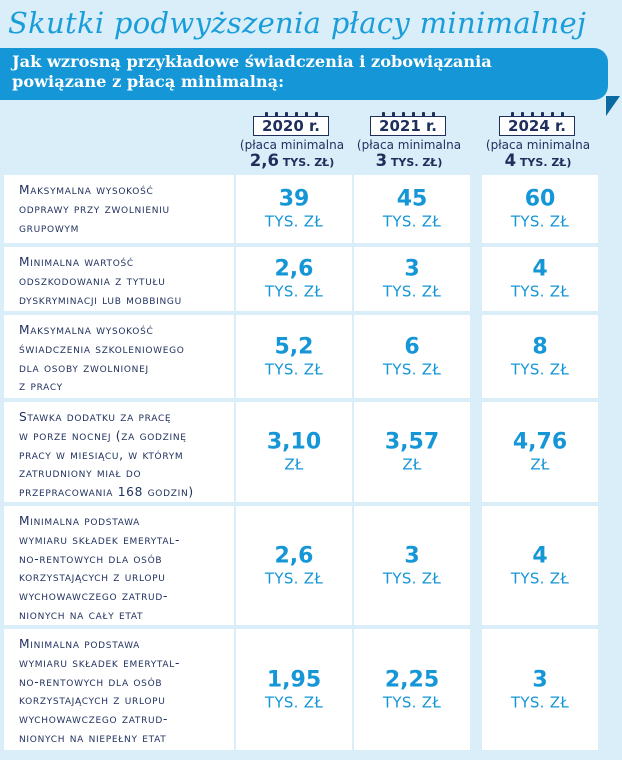 The height and width of the screenshot is (760, 622). I want to click on row-label-line: dla osoby zwolnionej, so click(84, 367).